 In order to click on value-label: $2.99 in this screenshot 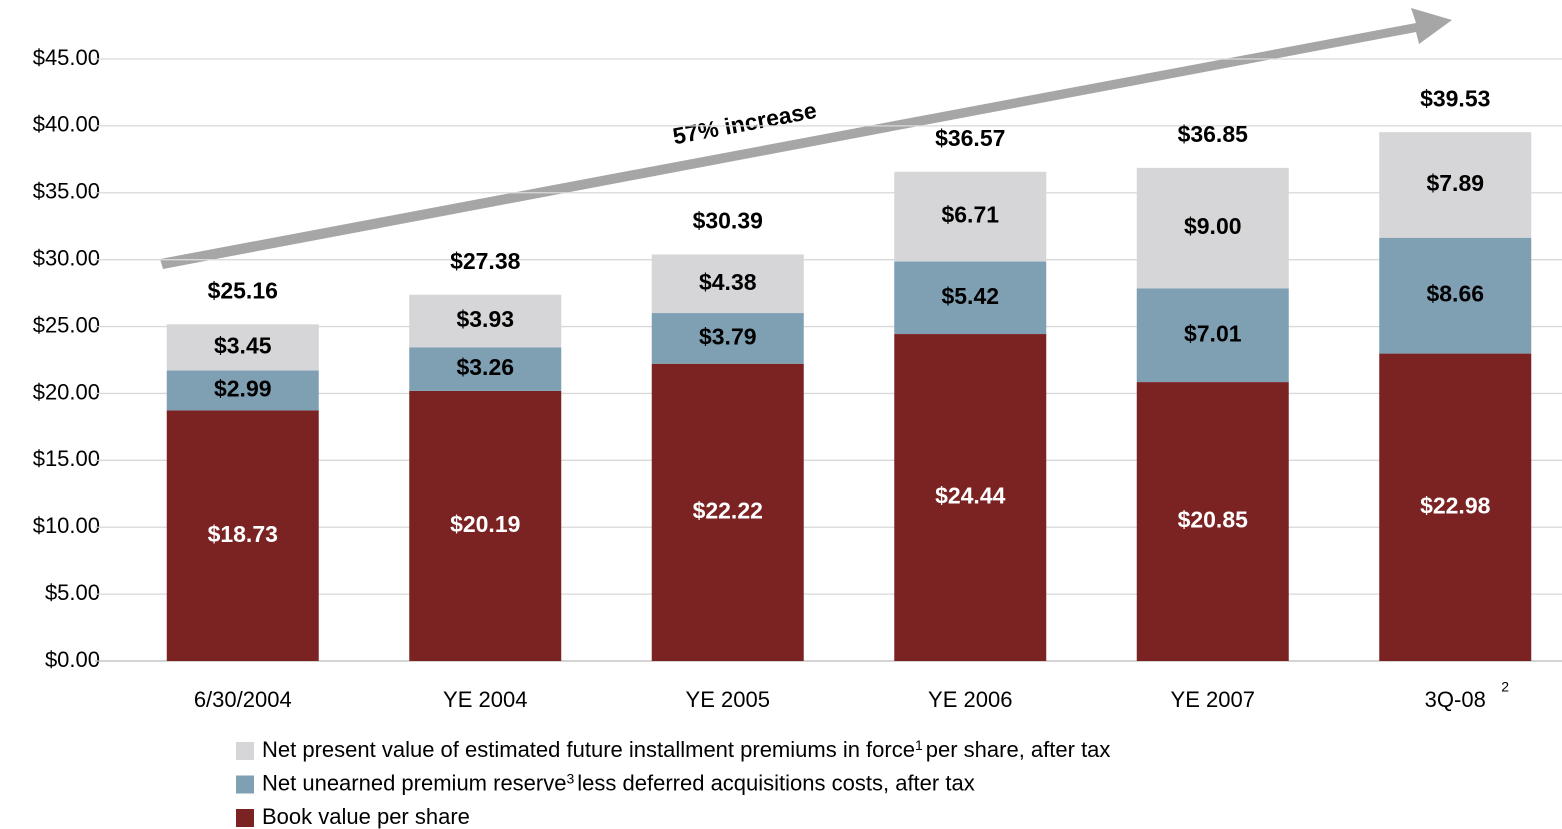, I will do `click(243, 389)`.